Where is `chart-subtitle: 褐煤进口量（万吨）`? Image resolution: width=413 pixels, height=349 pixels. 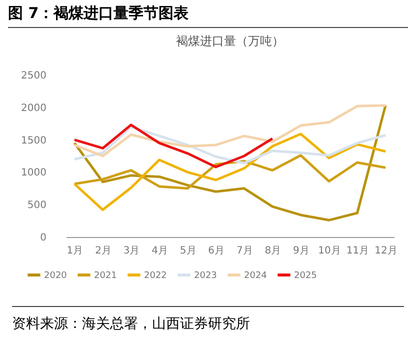
chart-subtitle: 褐煤进口量（万吨） is located at coordinates (230, 41).